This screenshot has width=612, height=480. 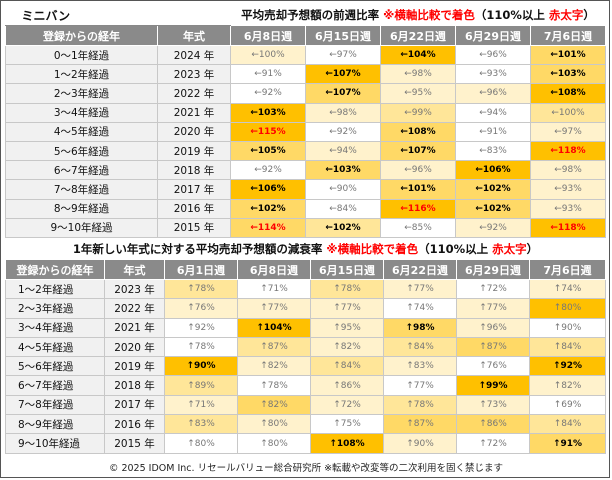 What do you see at coordinates (347, 443) in the screenshot?
I see `value-cell: ↑108%` at bounding box center [347, 443].